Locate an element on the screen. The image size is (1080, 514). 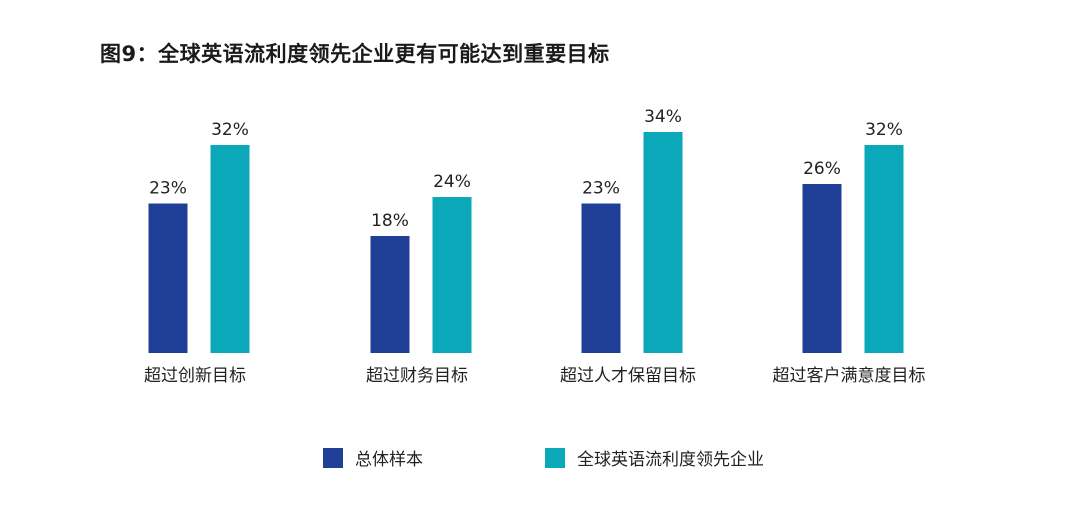
legend-item-leading-companies: 全球英语流利度领先企业 is located at coordinates (654, 457).